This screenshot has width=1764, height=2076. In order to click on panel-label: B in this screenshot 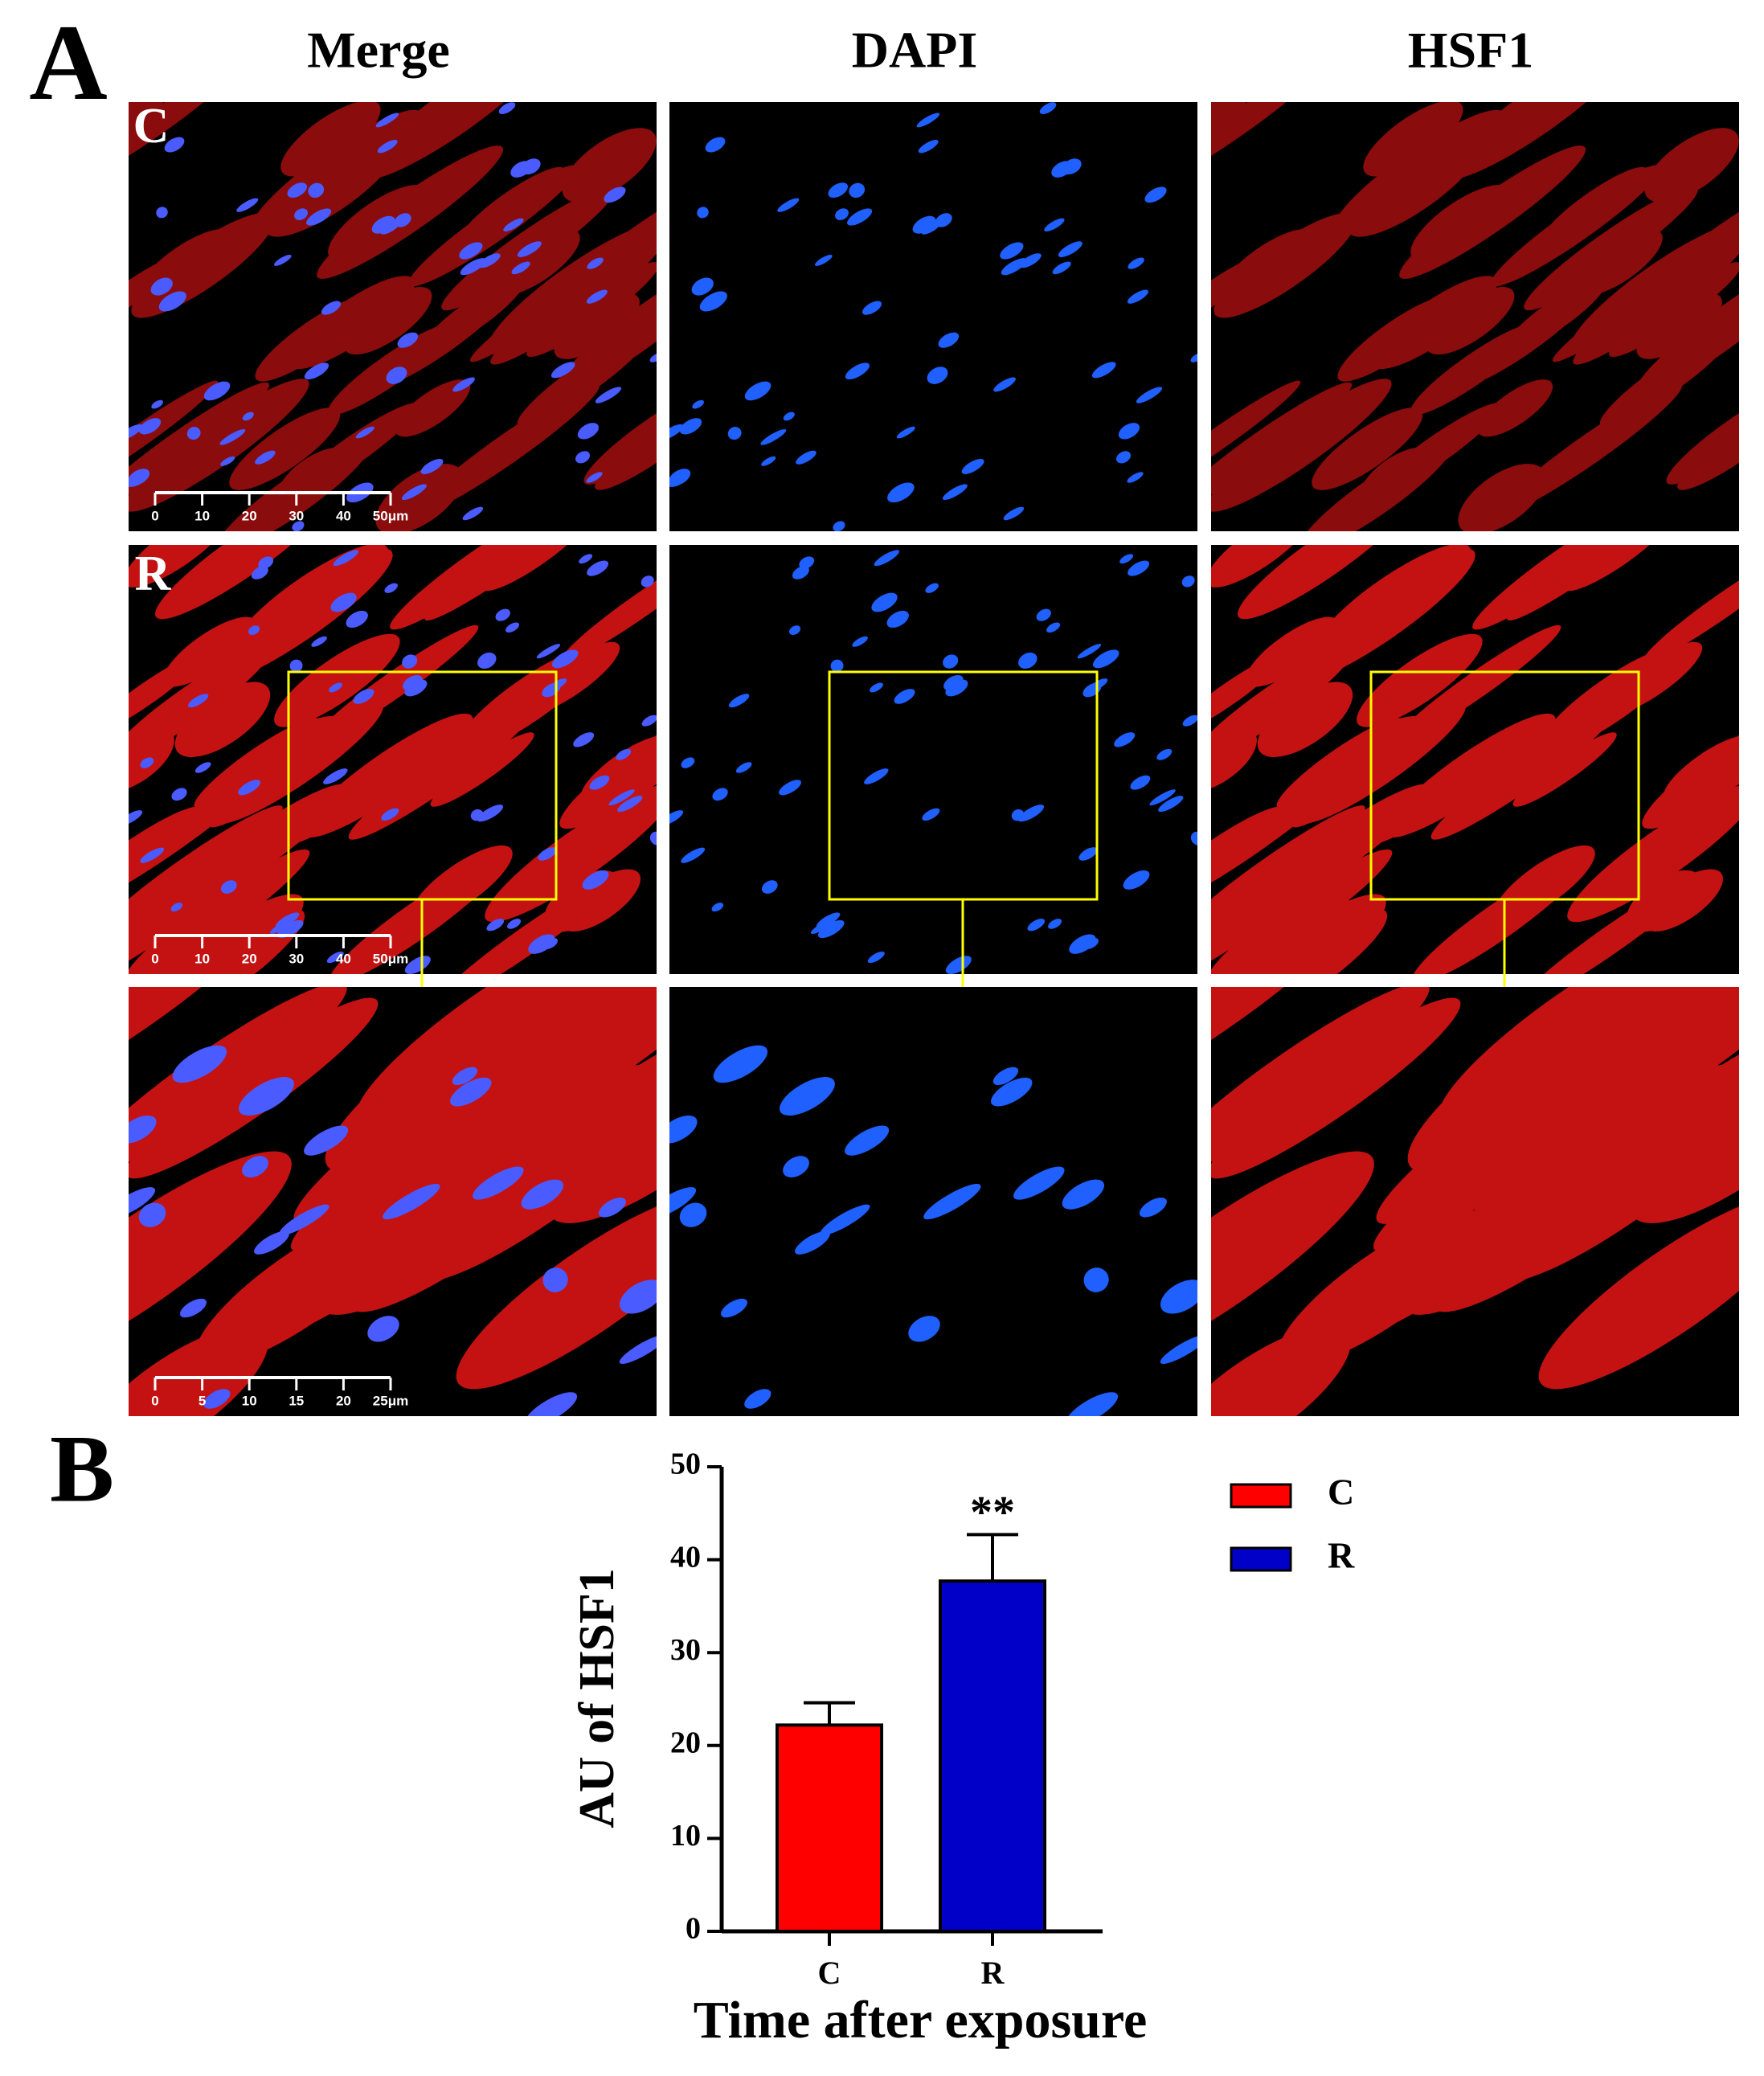, I will do `click(82, 1468)`.